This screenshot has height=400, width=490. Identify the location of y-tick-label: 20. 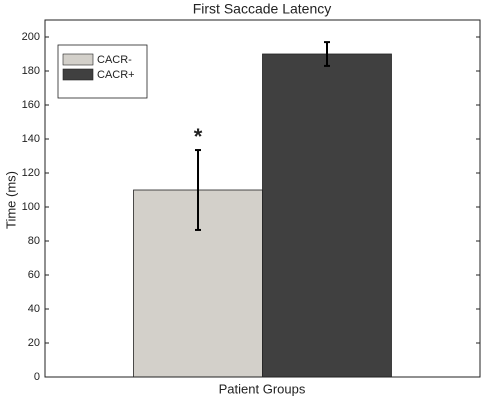
(34, 343).